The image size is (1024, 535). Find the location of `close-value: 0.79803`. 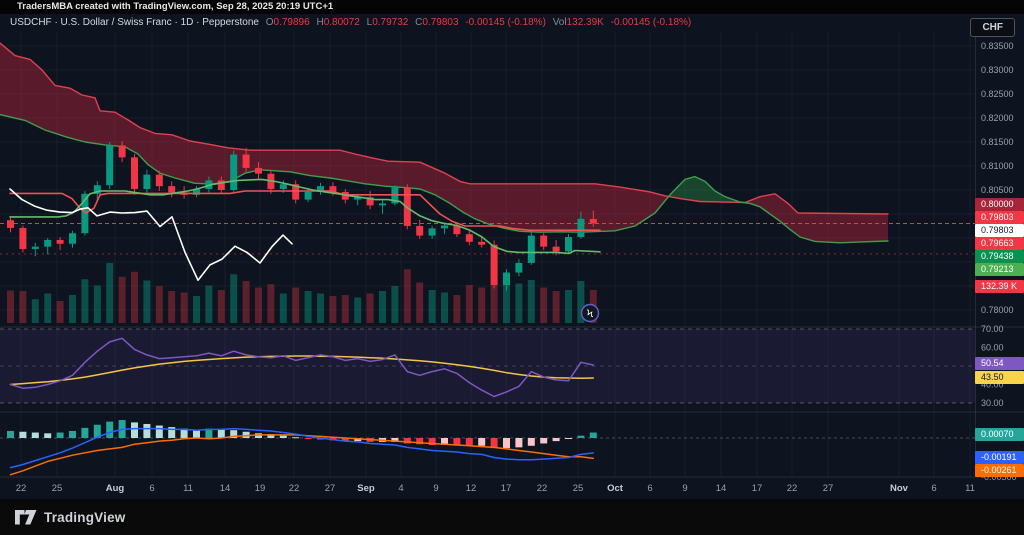

close-value: 0.79803 is located at coordinates (440, 22).